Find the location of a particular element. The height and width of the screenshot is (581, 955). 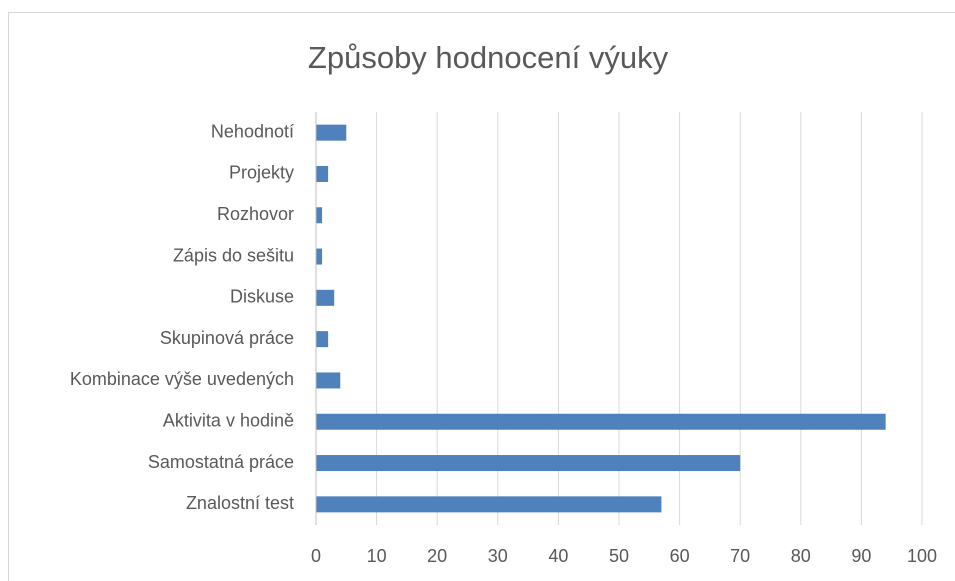

x-tick-label: 10 is located at coordinates (377, 556).